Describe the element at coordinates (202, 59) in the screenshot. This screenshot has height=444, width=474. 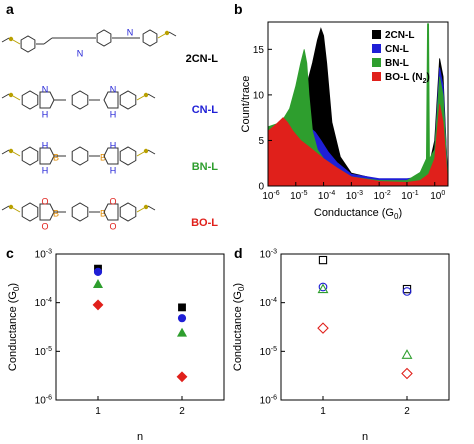
I see `molecule-name-2cn-l: 2CN-L` at that location.